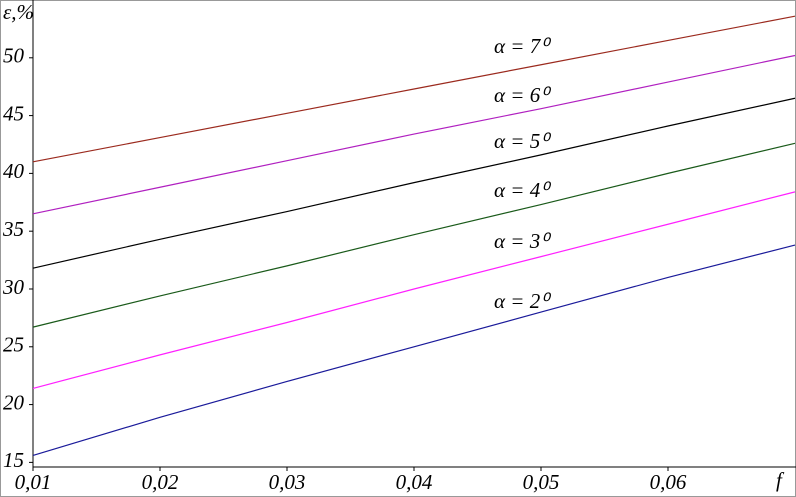  What do you see at coordinates (780, 480) in the screenshot?
I see `x-axis-label: f` at bounding box center [780, 480].